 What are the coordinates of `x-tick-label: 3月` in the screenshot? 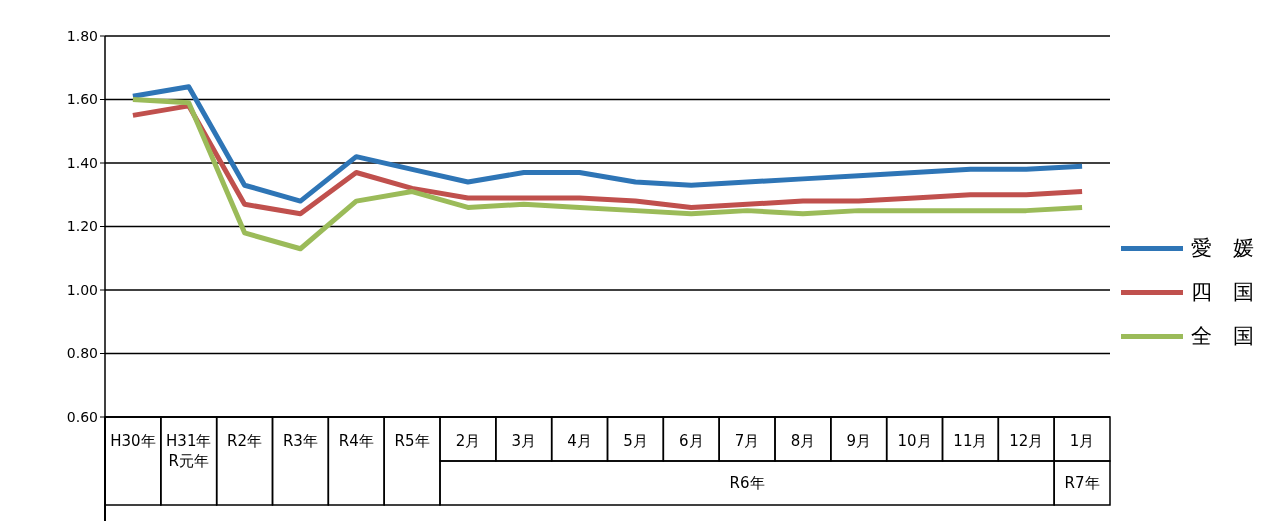 It's located at (524, 441).